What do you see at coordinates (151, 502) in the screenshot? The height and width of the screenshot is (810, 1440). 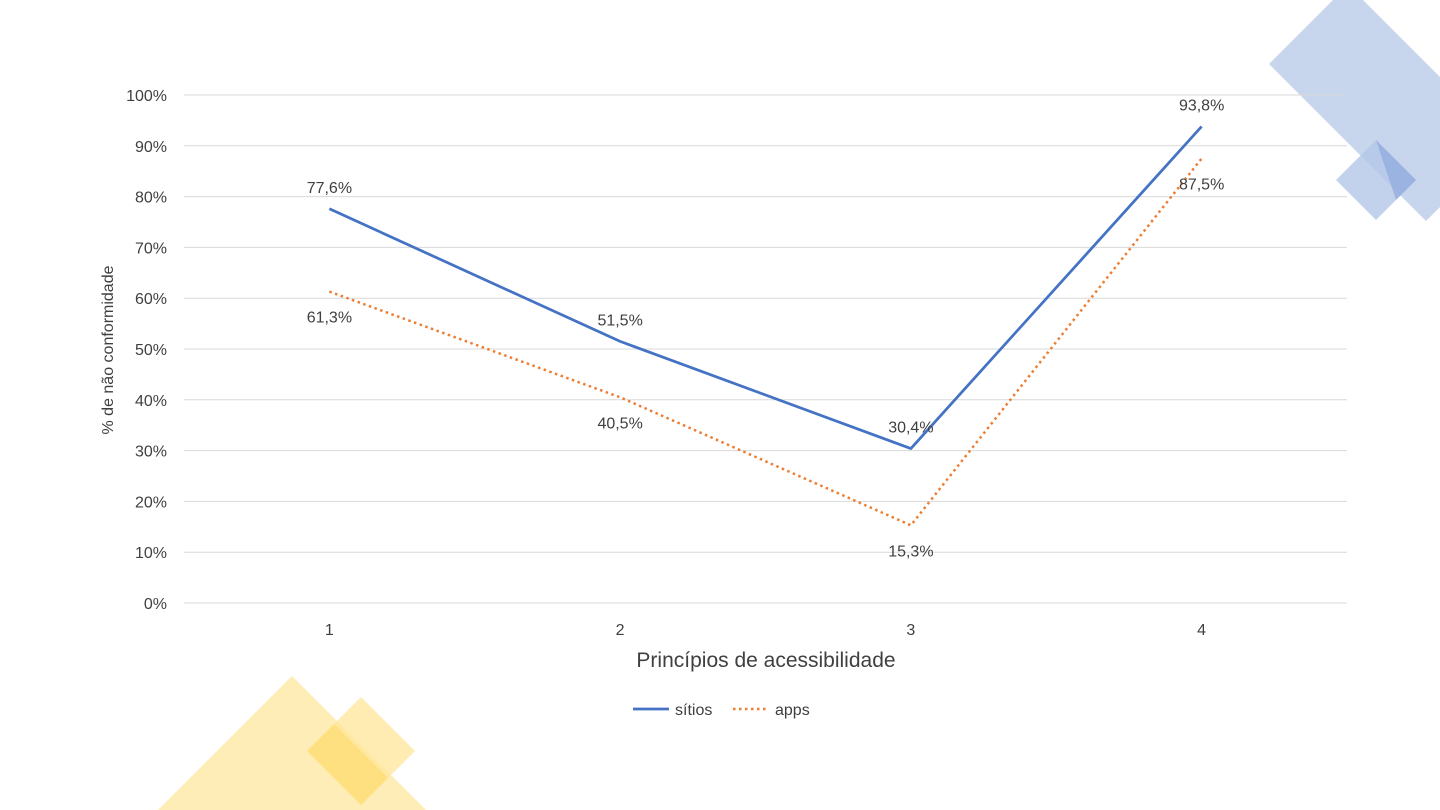 I see `y-tick-label: 20%` at bounding box center [151, 502].